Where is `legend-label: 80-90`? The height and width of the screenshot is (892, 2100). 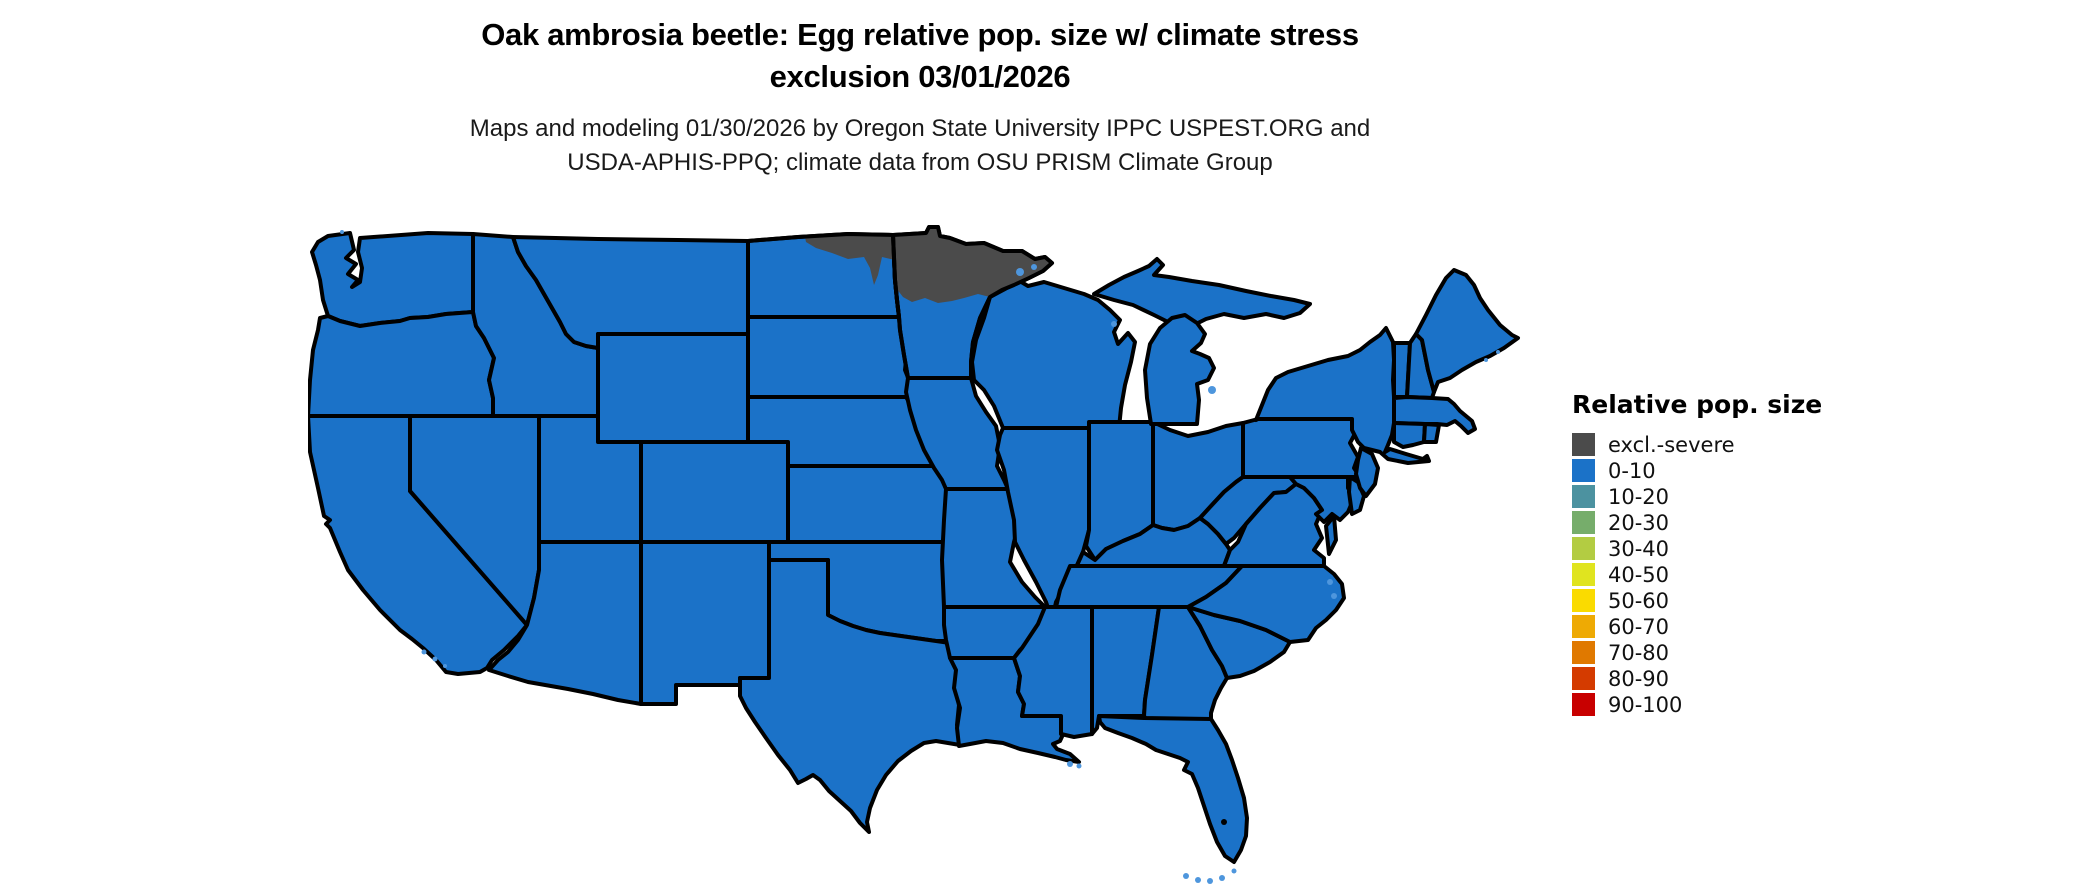
legend-label: 80-90 is located at coordinates (1639, 678).